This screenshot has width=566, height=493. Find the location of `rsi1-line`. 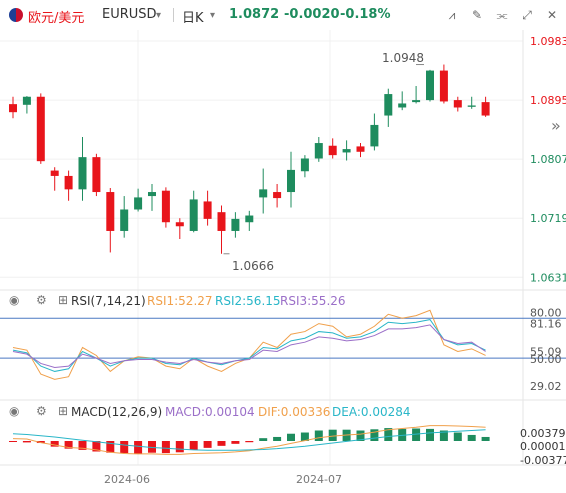

rsi1-line is located at coordinates (249, 344).